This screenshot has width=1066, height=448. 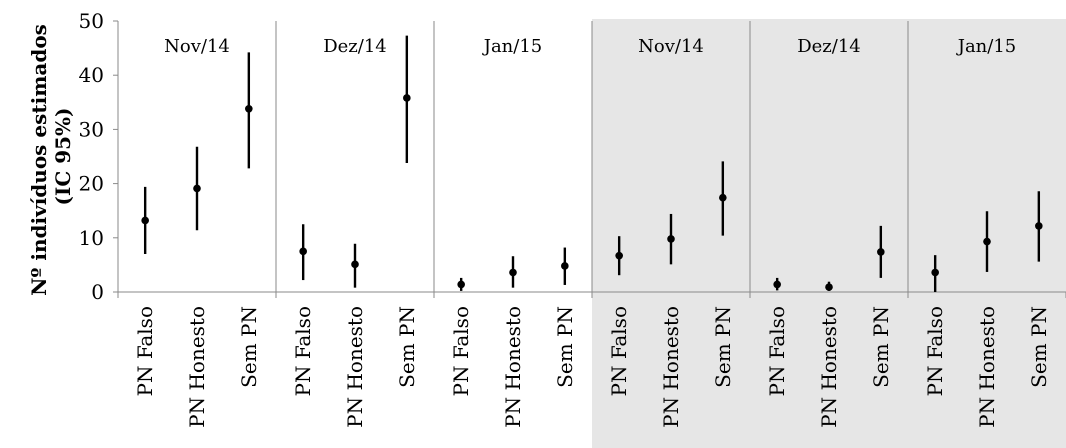 What do you see at coordinates (63, 157) in the screenshot?
I see `y-axis-label-line2: (IC 95%)` at bounding box center [63, 157].